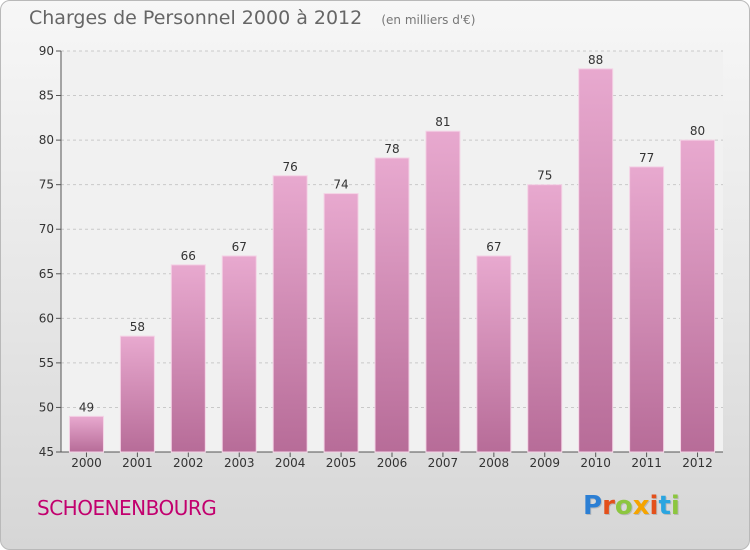 This screenshot has width=750, height=550. I want to click on bar-2000, so click(86, 434).